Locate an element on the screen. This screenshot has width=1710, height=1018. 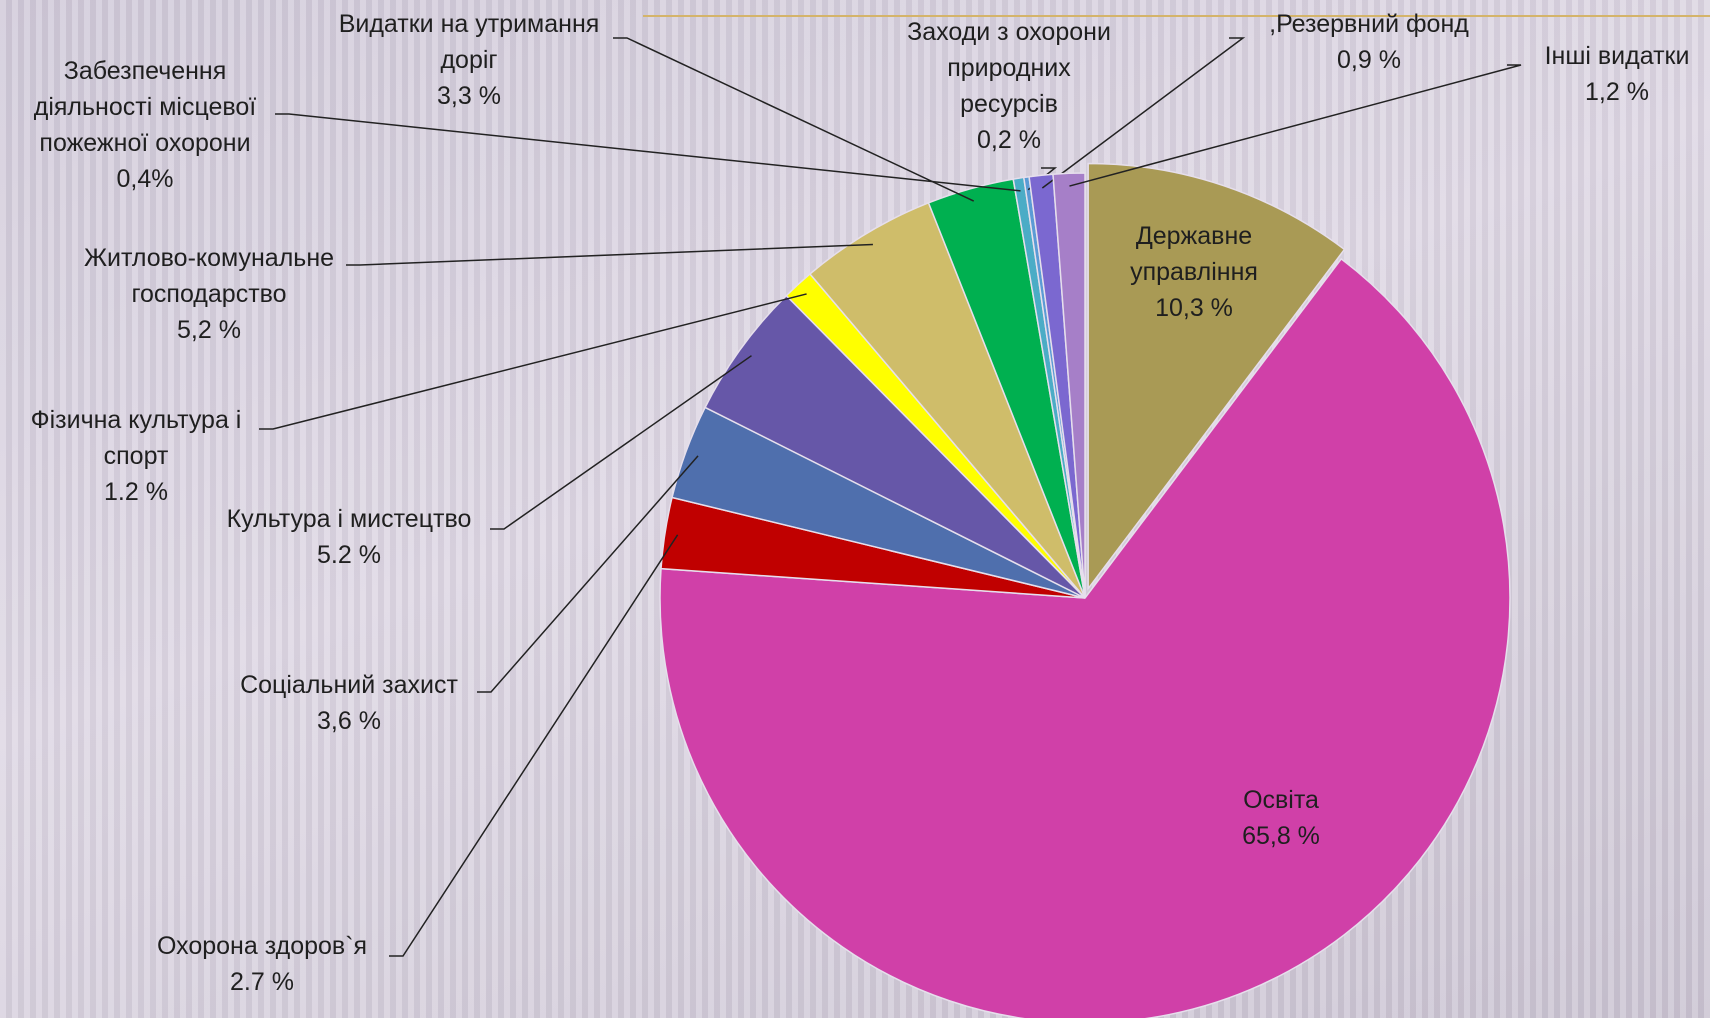
slice-label: Фізична культура і спорт 1.2 % is located at coordinates (136, 456).